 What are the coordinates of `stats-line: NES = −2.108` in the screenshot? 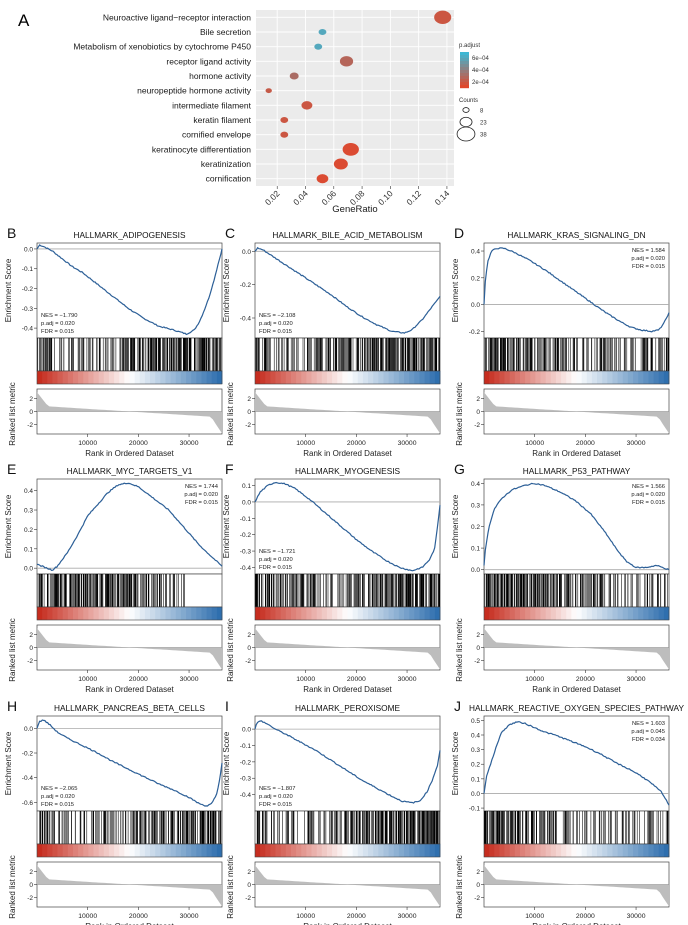 It's located at (277, 316).